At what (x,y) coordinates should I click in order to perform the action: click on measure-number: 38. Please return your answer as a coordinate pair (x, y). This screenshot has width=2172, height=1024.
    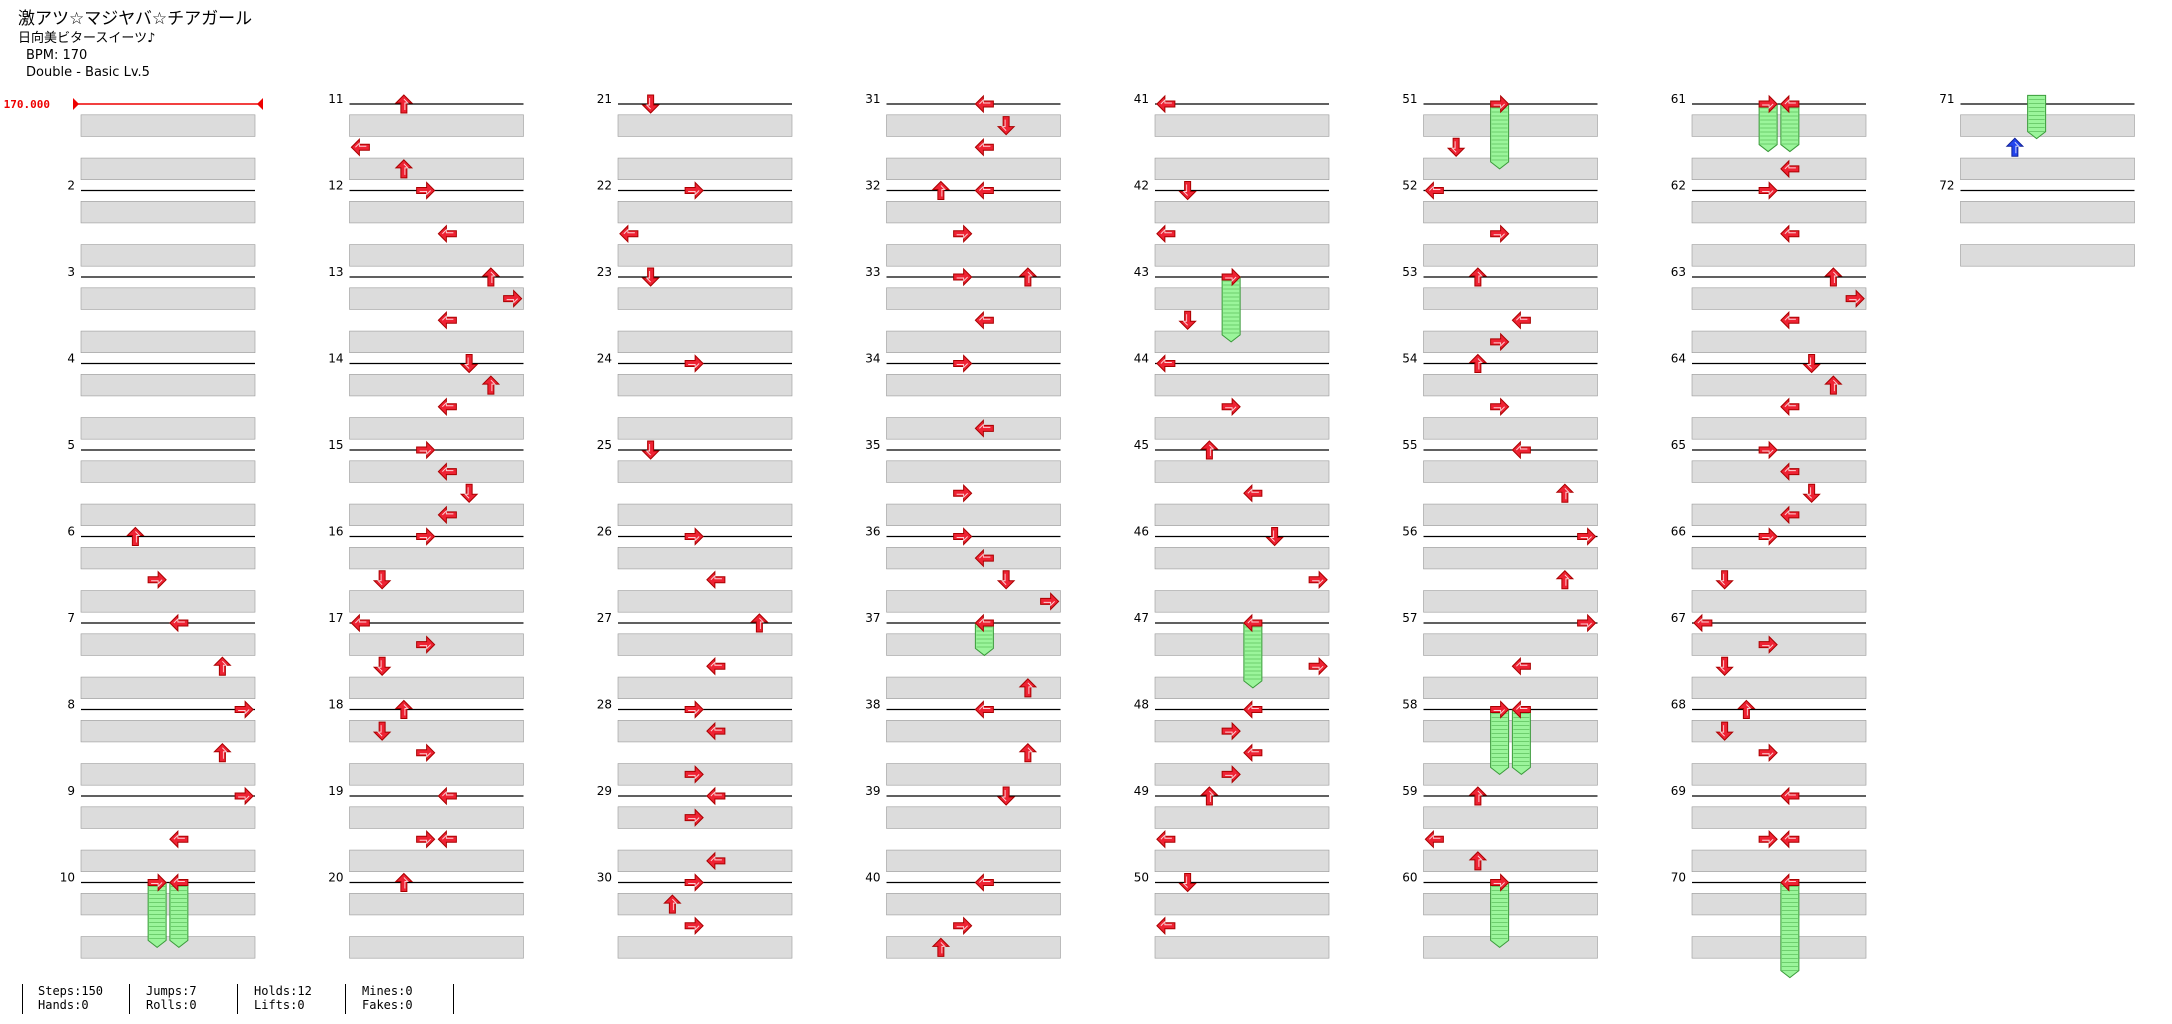
    Looking at the image, I should click on (872, 705).